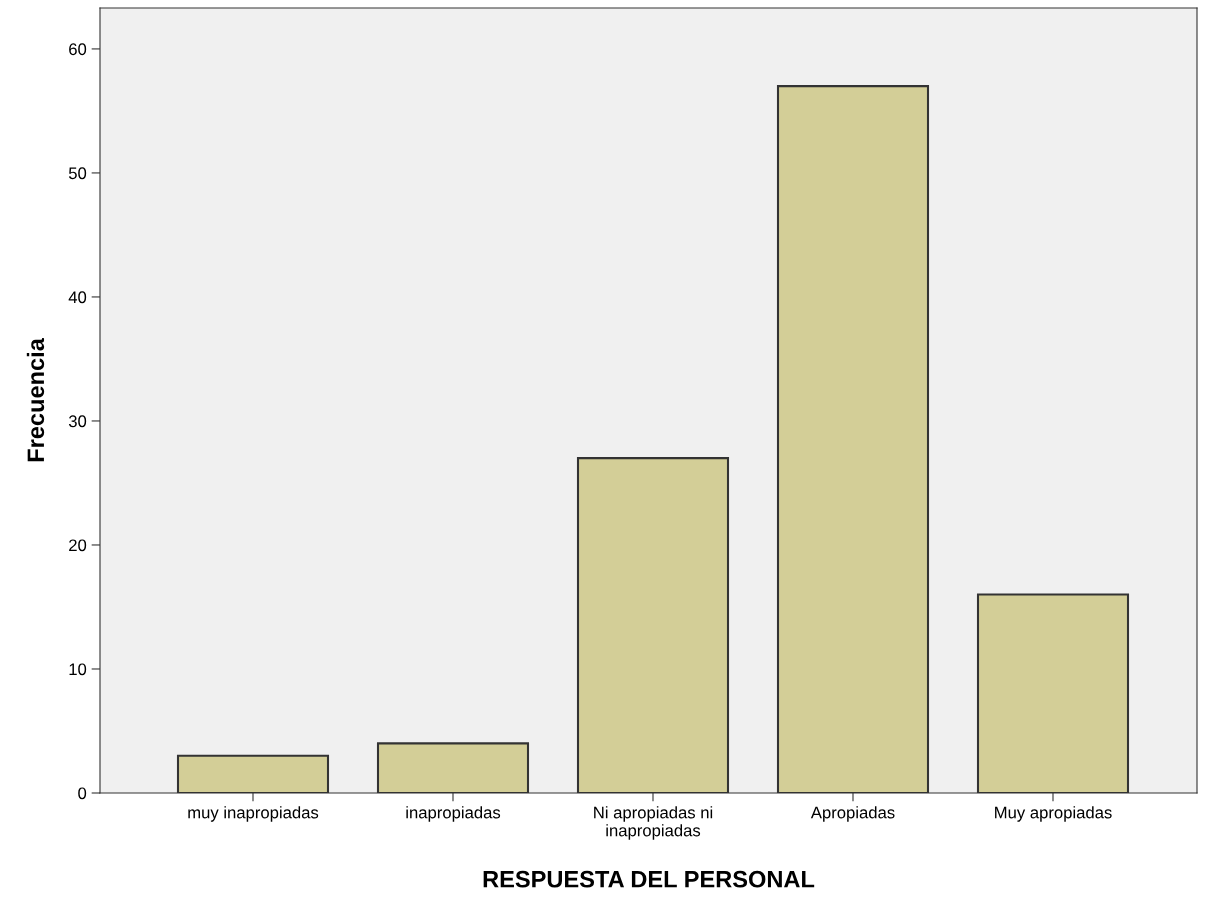 The width and height of the screenshot is (1211, 904). Describe the element at coordinates (649, 879) in the screenshot. I see `x-axis-title: RESPUESTA DEL PERSONAL` at that location.